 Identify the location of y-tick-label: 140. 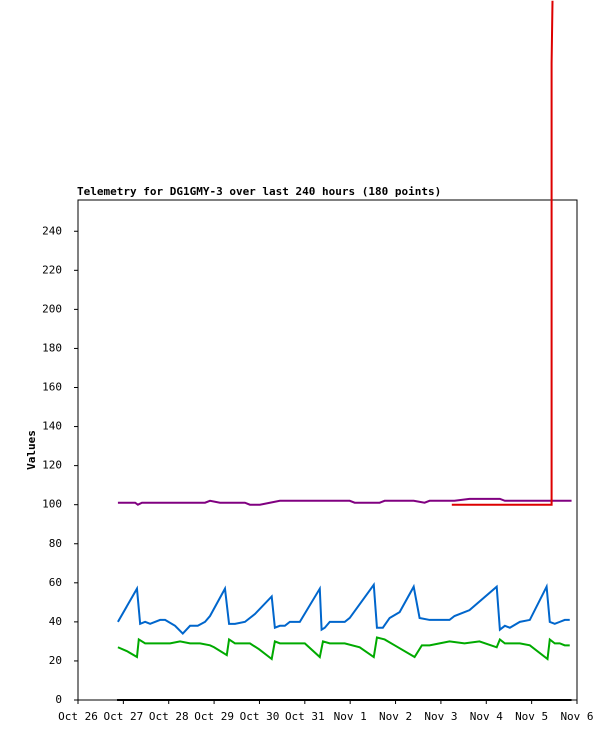
(52, 426).